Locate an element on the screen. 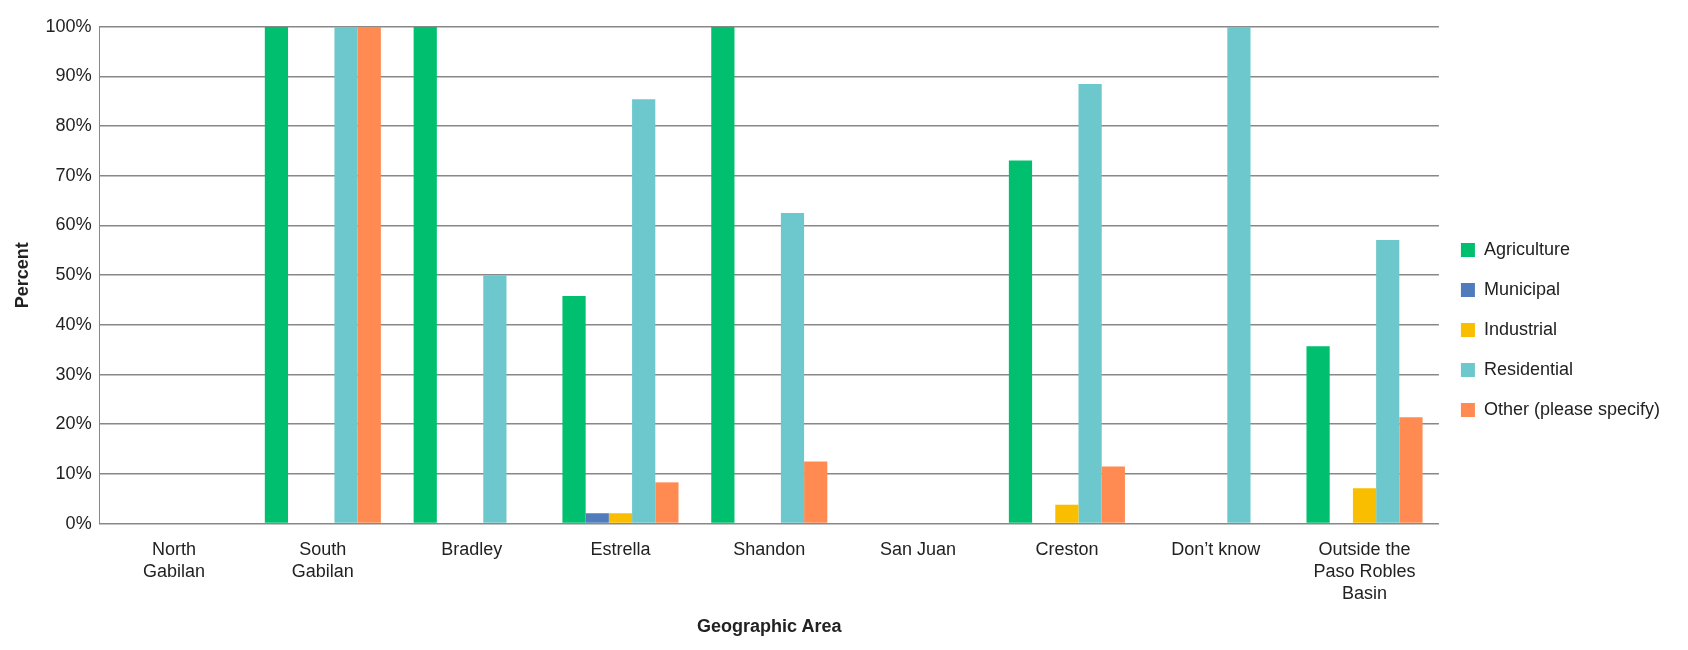  x-tick-label: Bradley is located at coordinates (472, 549).